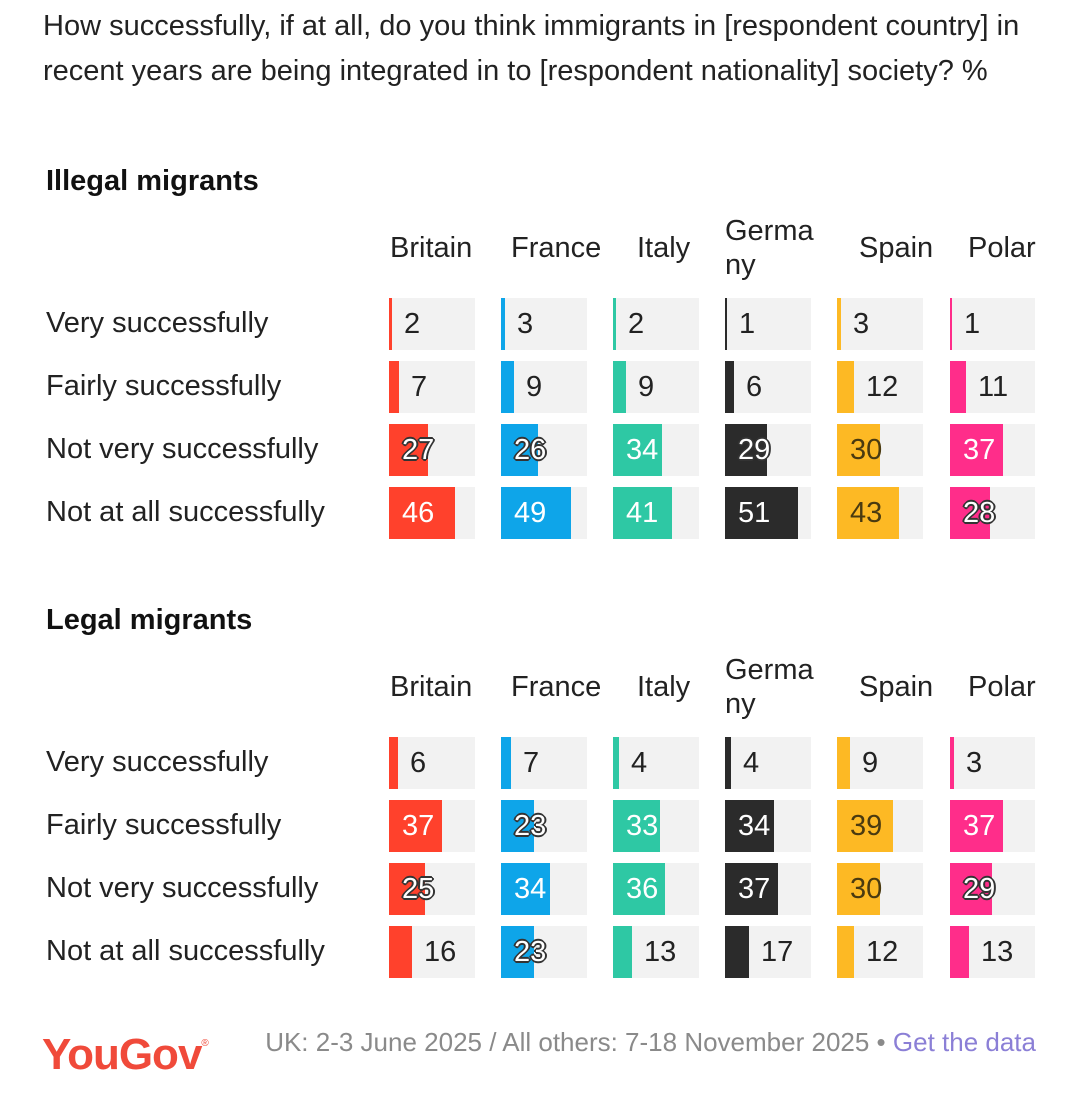 This screenshot has width=1080, height=1103. I want to click on data-label: 23, so click(530, 952).